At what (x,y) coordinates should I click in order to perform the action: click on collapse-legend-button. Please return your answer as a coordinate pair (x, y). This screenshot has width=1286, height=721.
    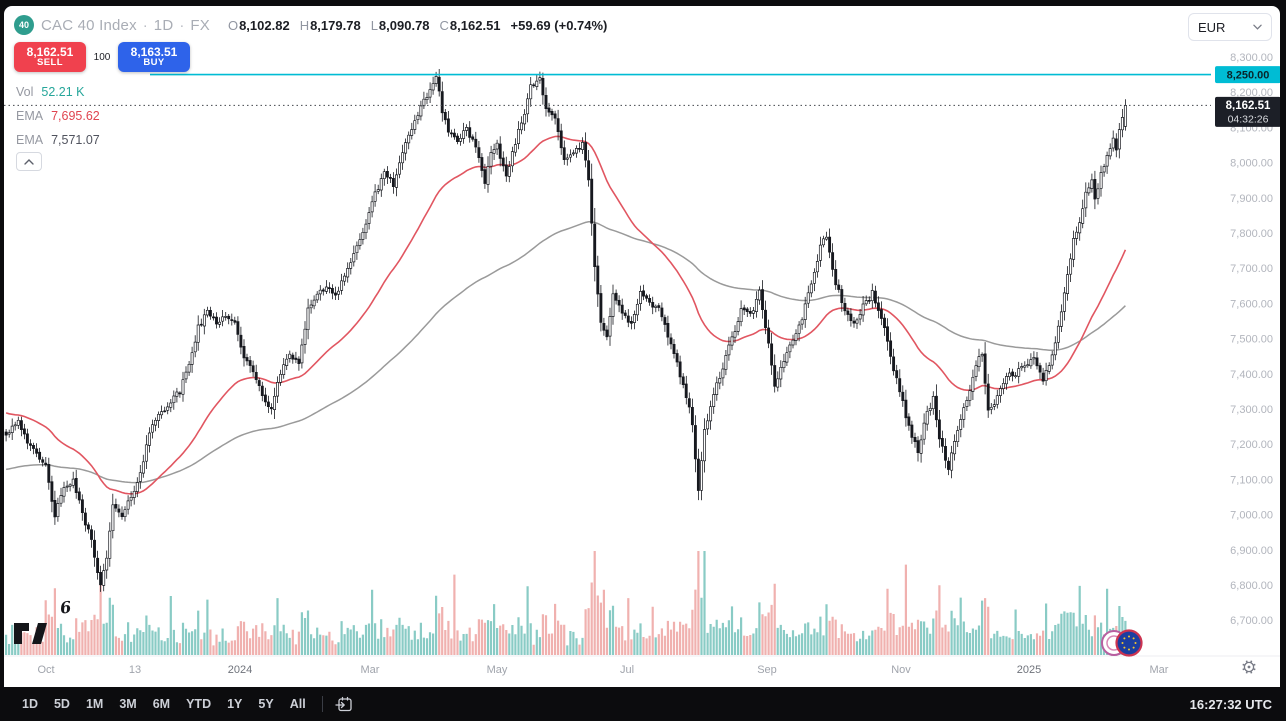
    Looking at the image, I should click on (29, 161).